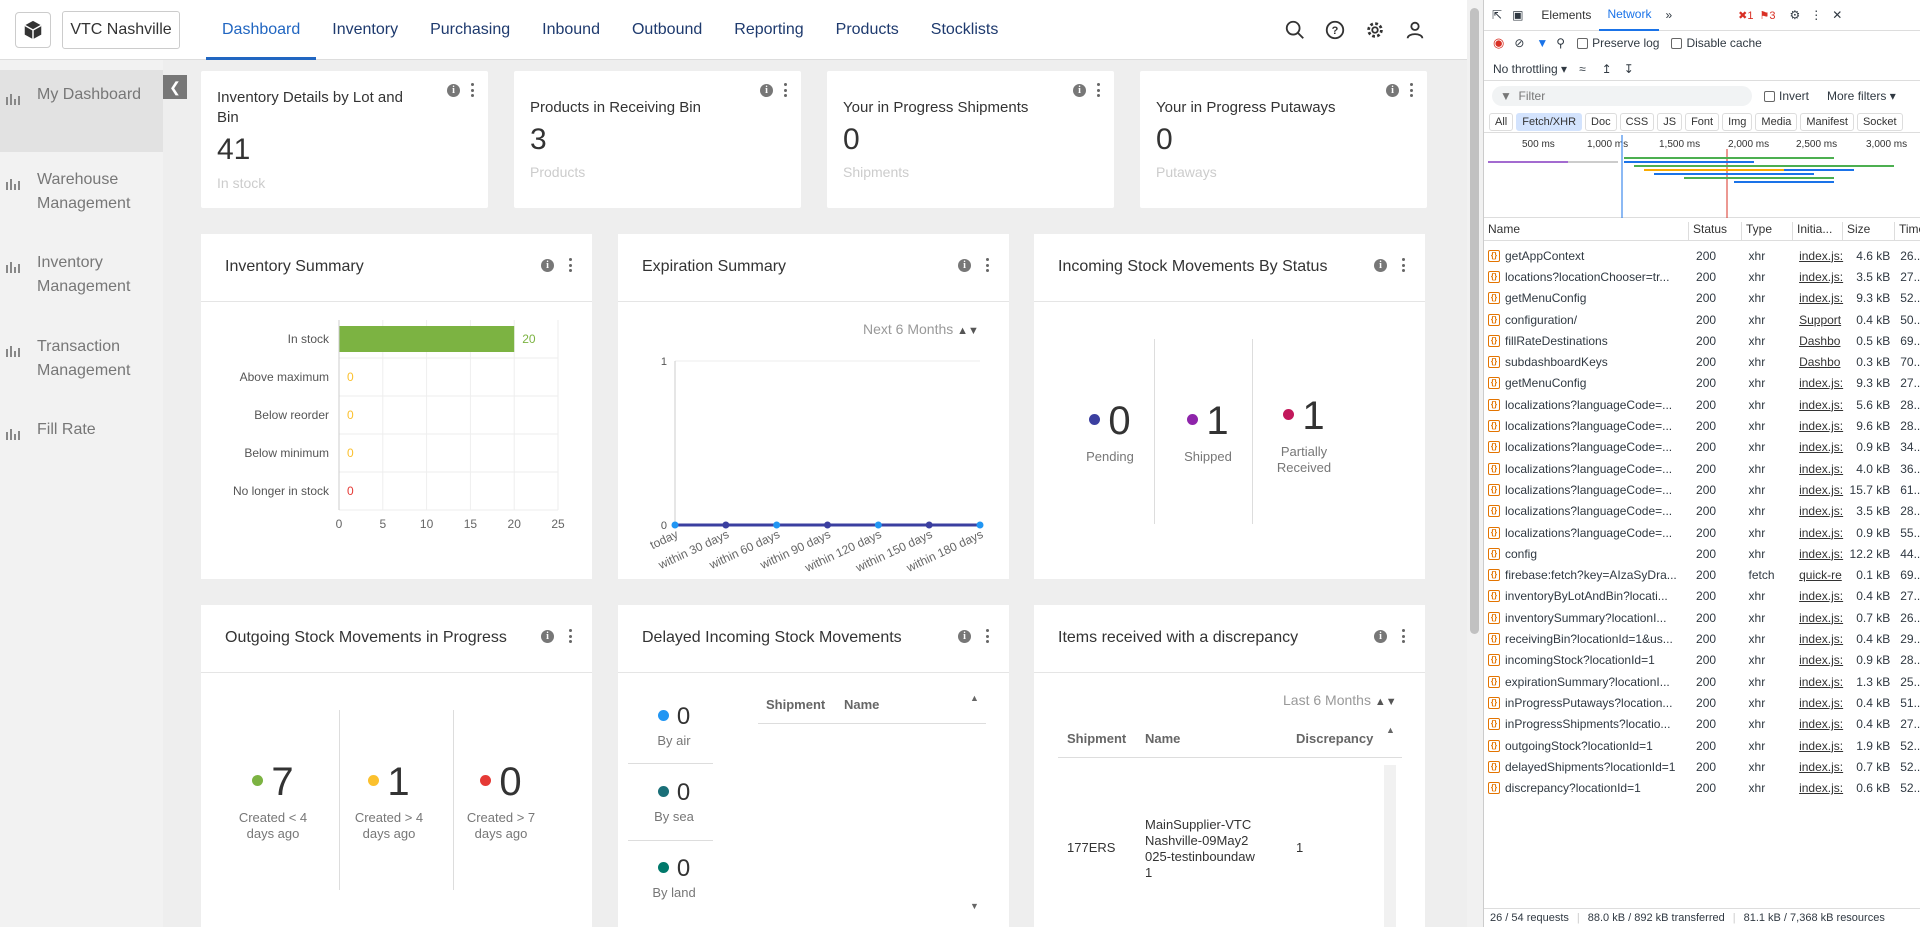  What do you see at coordinates (921, 329) in the screenshot?
I see `period-select: Next 6 Months ▲▼` at bounding box center [921, 329].